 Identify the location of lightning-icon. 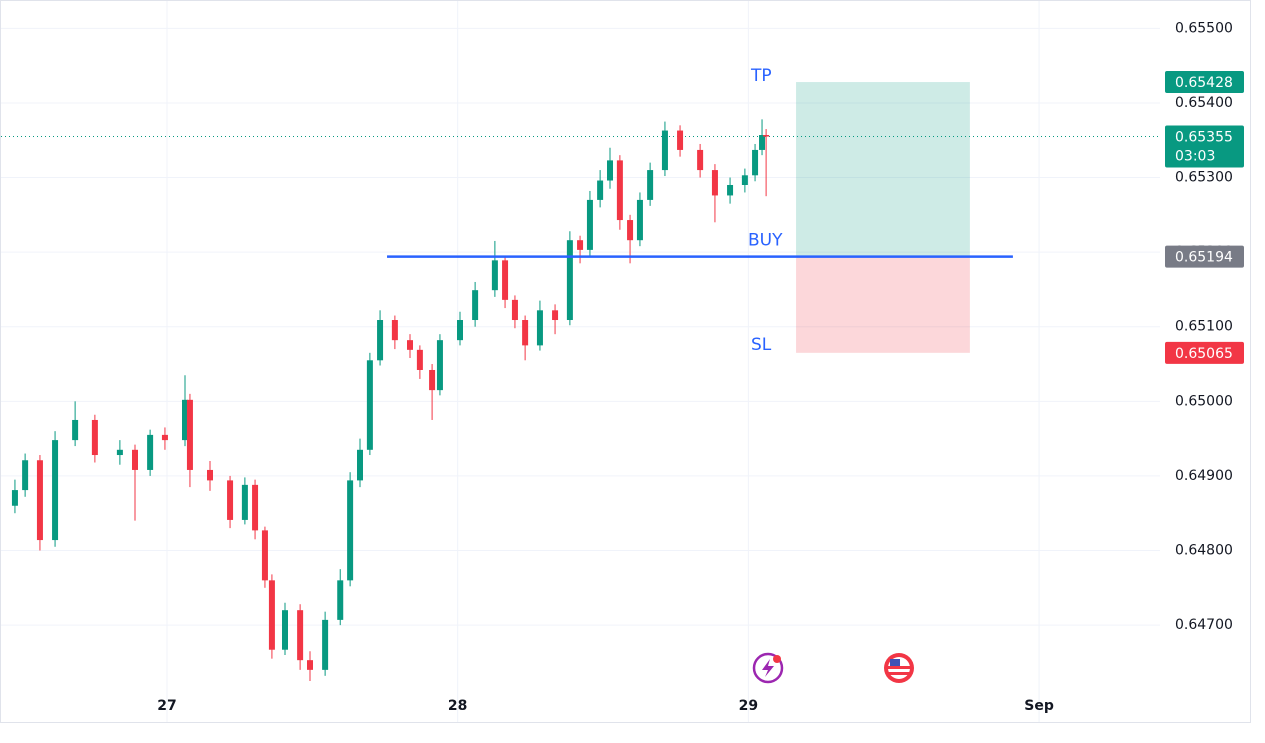
(768, 668).